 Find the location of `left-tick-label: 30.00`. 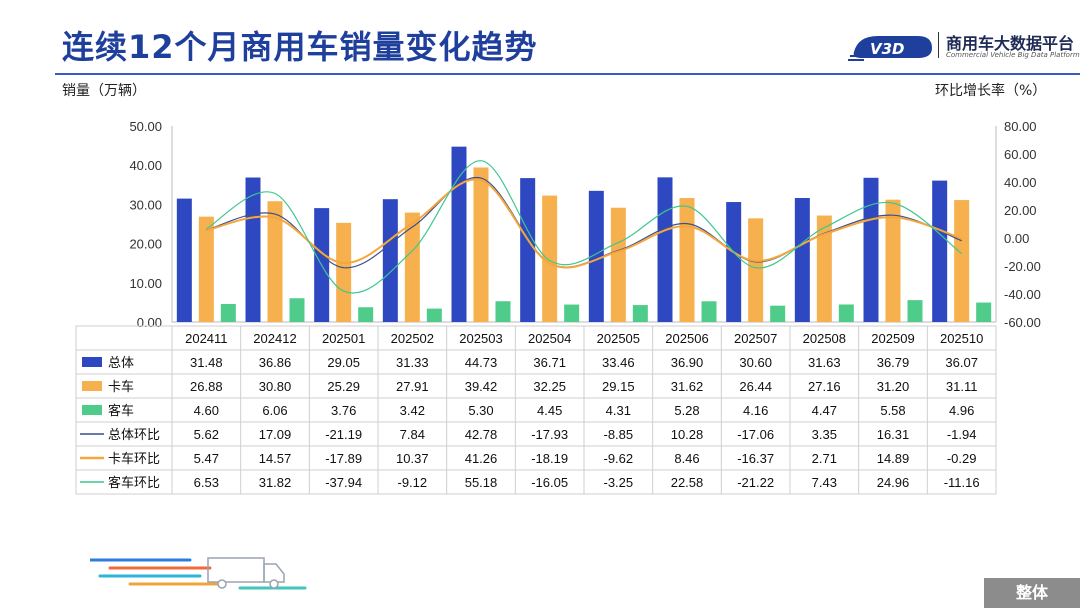

left-tick-label: 30.00 is located at coordinates (145, 204).